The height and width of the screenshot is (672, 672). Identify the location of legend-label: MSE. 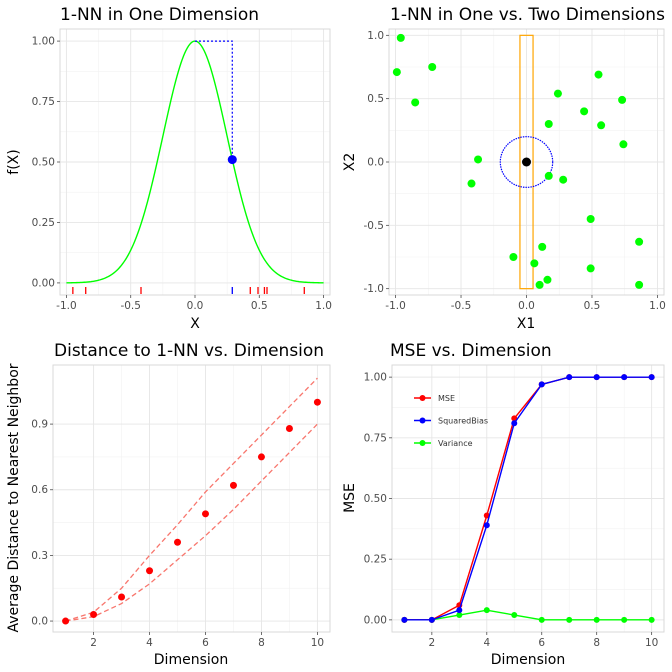
(446, 398).